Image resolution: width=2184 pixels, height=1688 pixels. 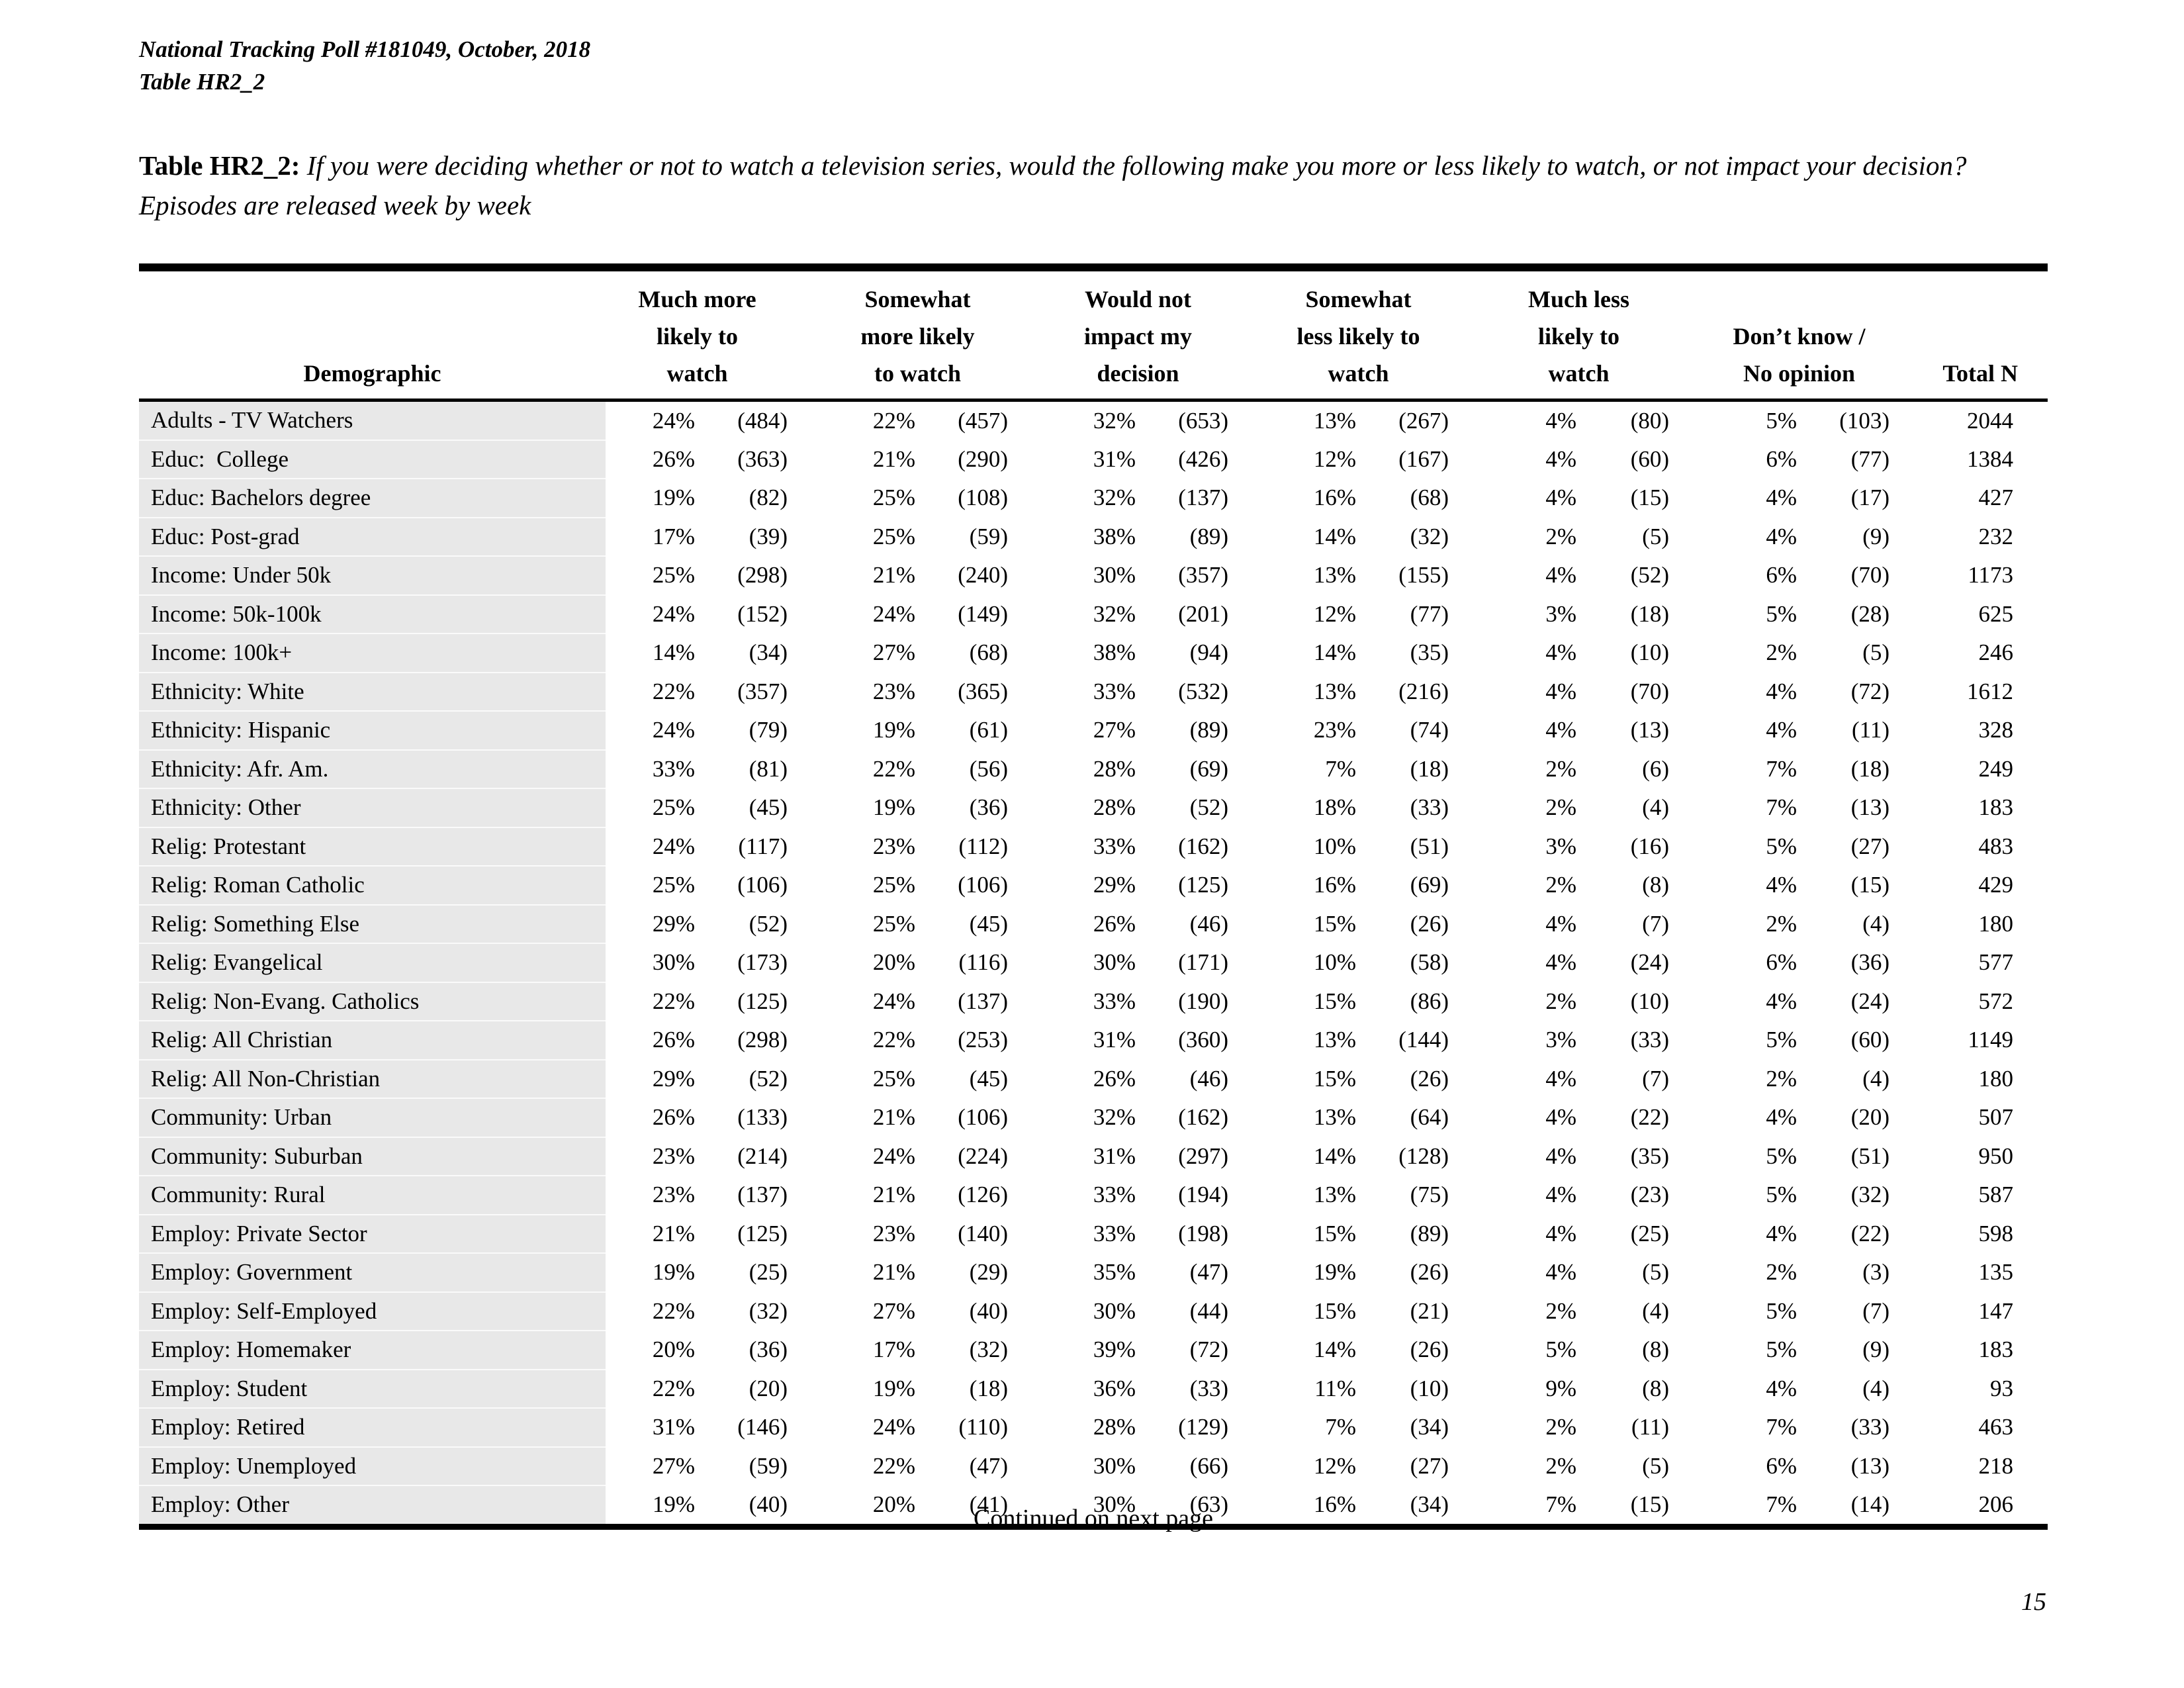 I want to click on count-cell: (17), so click(x=1870, y=498).